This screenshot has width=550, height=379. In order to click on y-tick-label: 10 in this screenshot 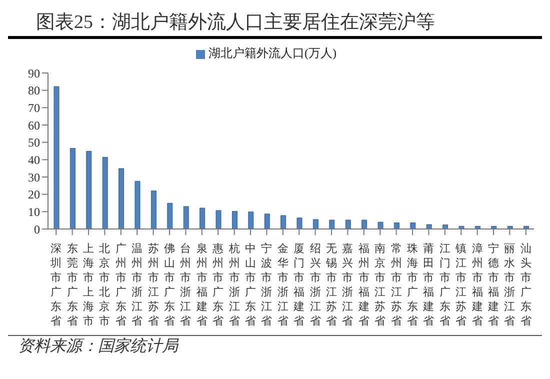, I will do `click(34, 211)`.